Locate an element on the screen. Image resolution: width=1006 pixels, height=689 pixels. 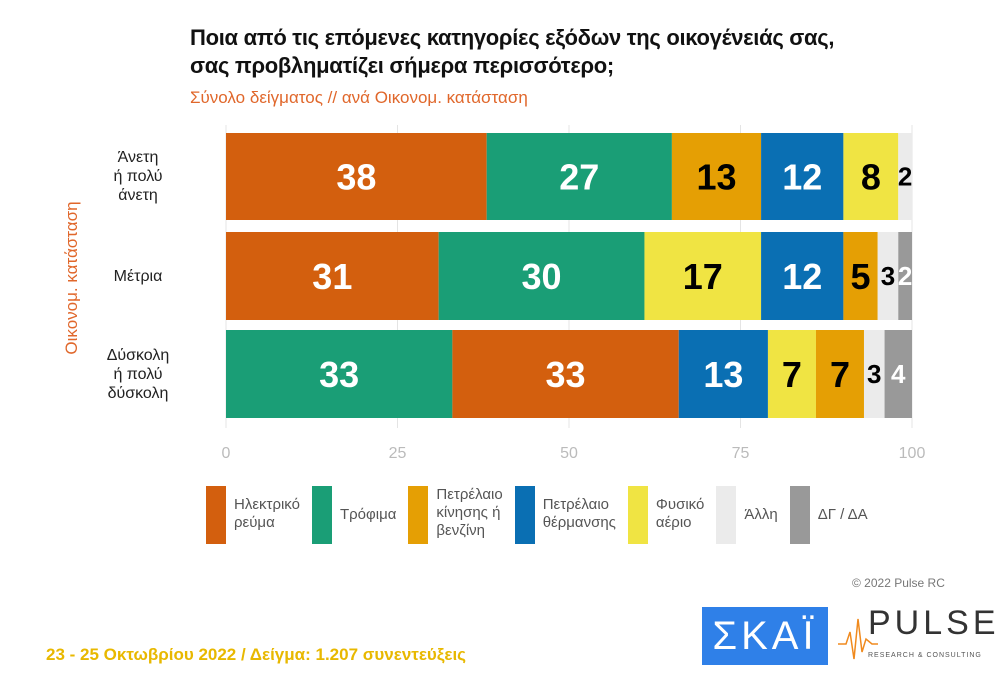
title-line-2: σας προβληματίζει σήμερα περισσότερο; is located at coordinates (402, 65).